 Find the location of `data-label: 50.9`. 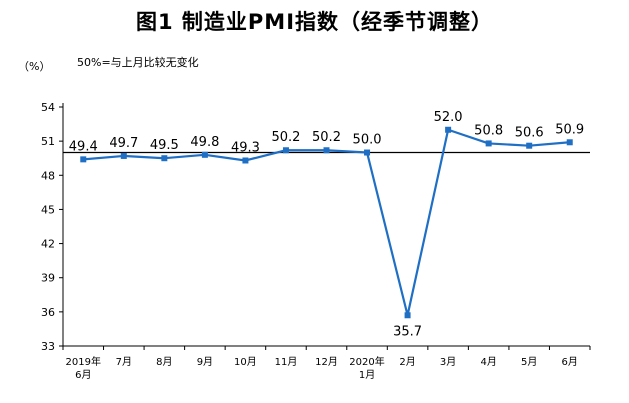

data-label: 50.9 is located at coordinates (569, 129).